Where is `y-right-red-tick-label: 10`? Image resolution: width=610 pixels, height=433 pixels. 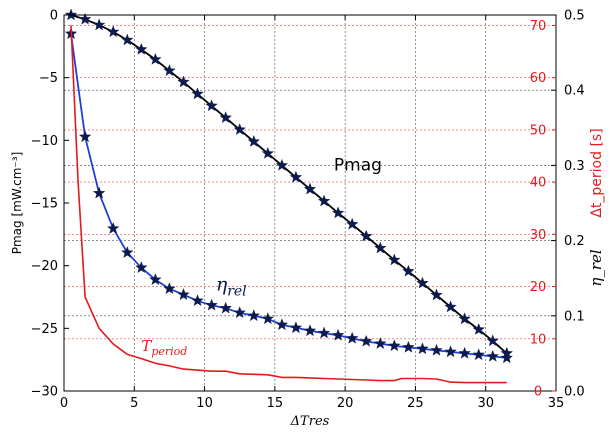
y-right-red-tick-label: 10 is located at coordinates (538, 339).